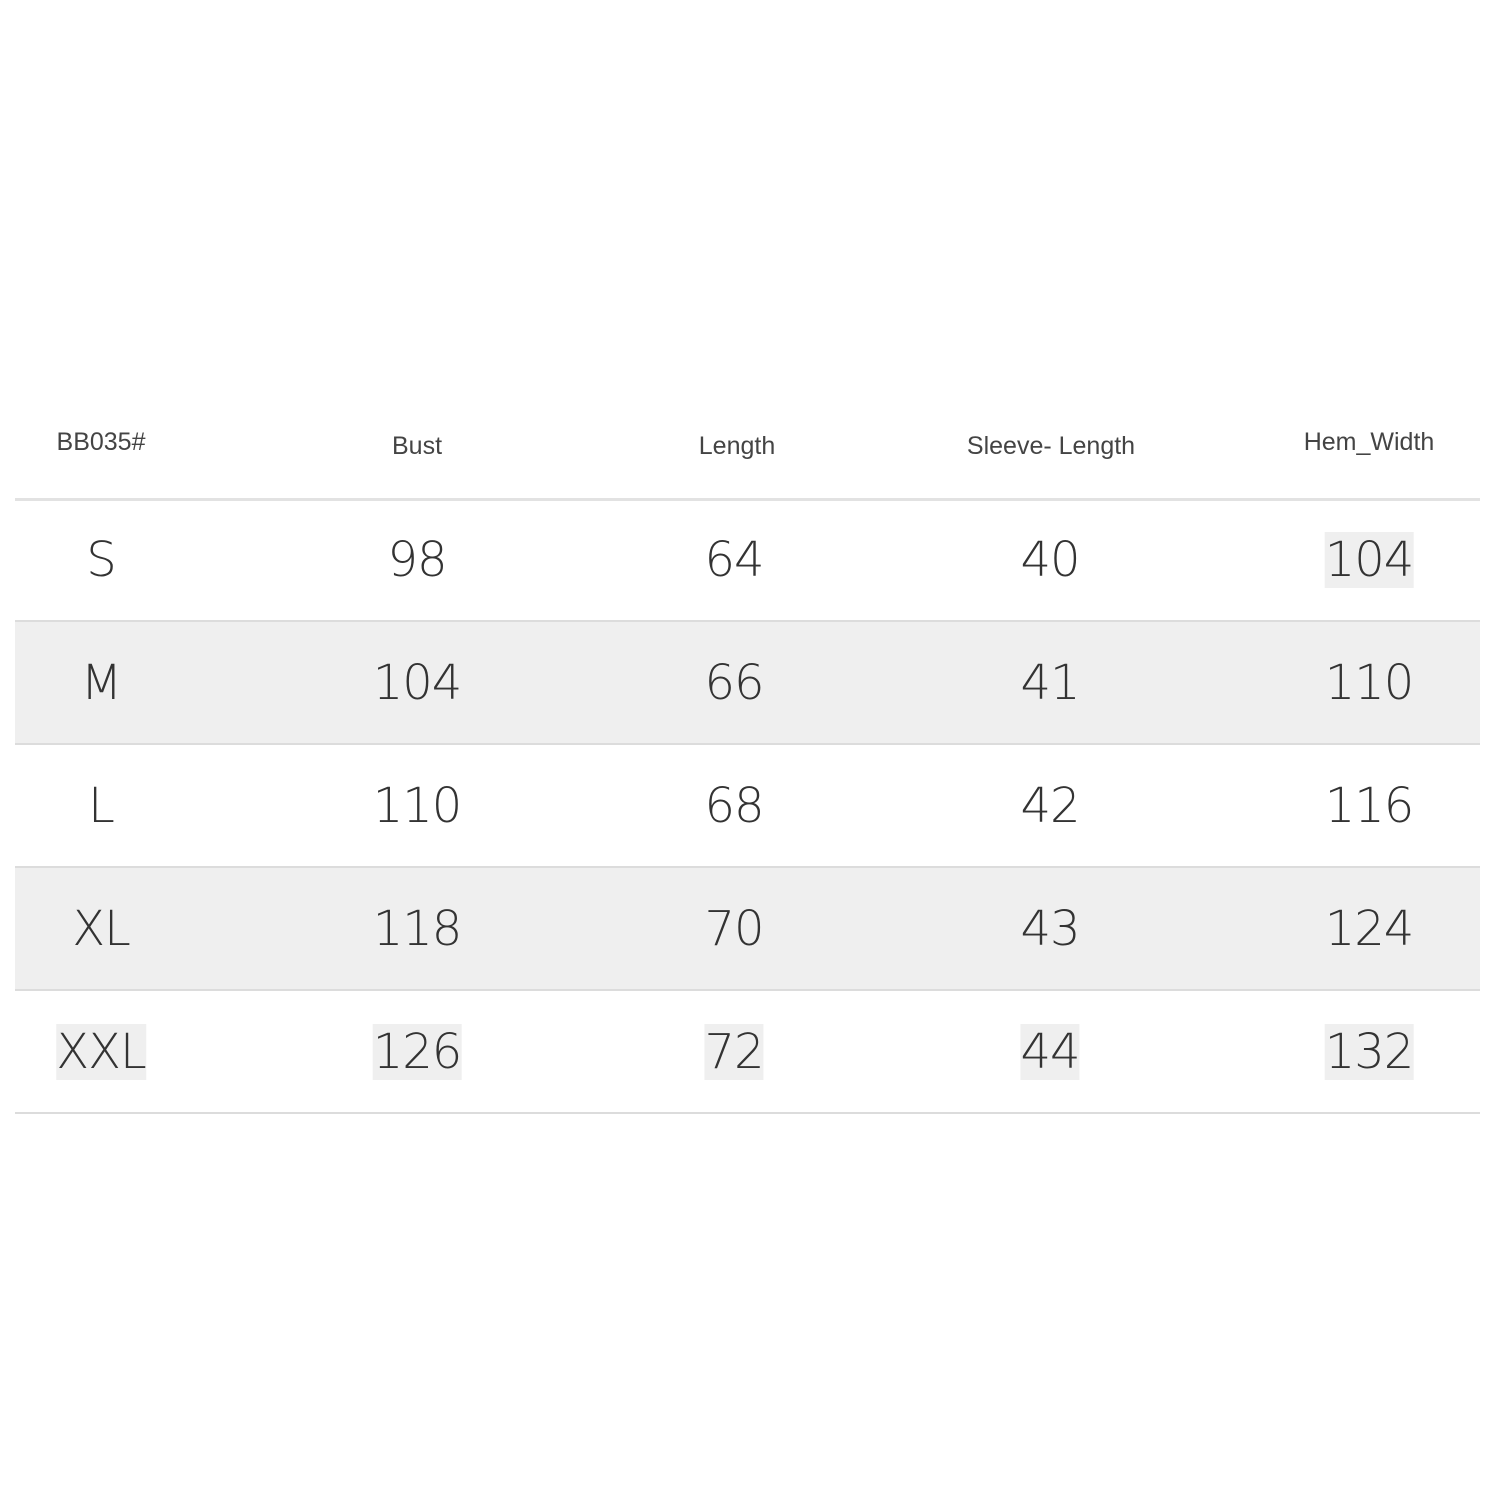 This screenshot has height=1500, width=1500. Describe the element at coordinates (101, 805) in the screenshot. I see `cell-size: L` at that location.